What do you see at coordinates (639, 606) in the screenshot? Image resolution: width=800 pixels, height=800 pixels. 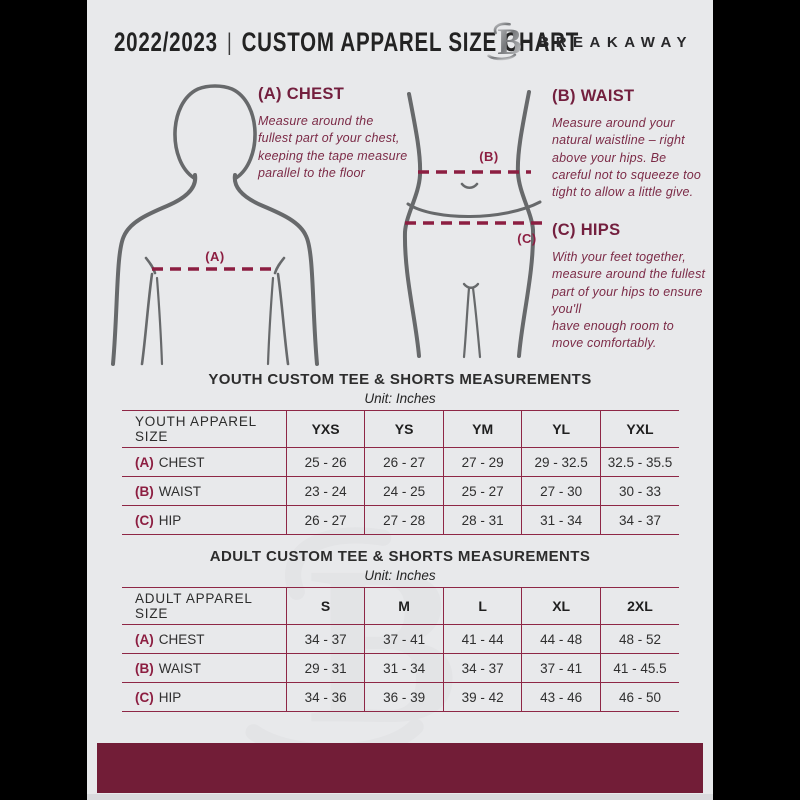 I see `column-header: 2XL` at bounding box center [639, 606].